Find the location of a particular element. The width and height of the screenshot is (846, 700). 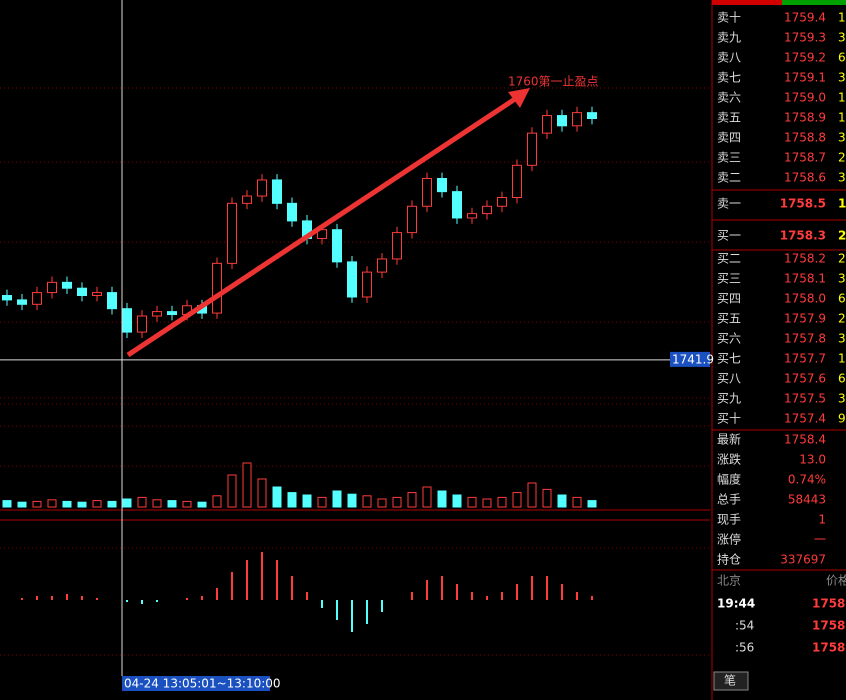

row-price: 1757.6 is located at coordinates (805, 379).